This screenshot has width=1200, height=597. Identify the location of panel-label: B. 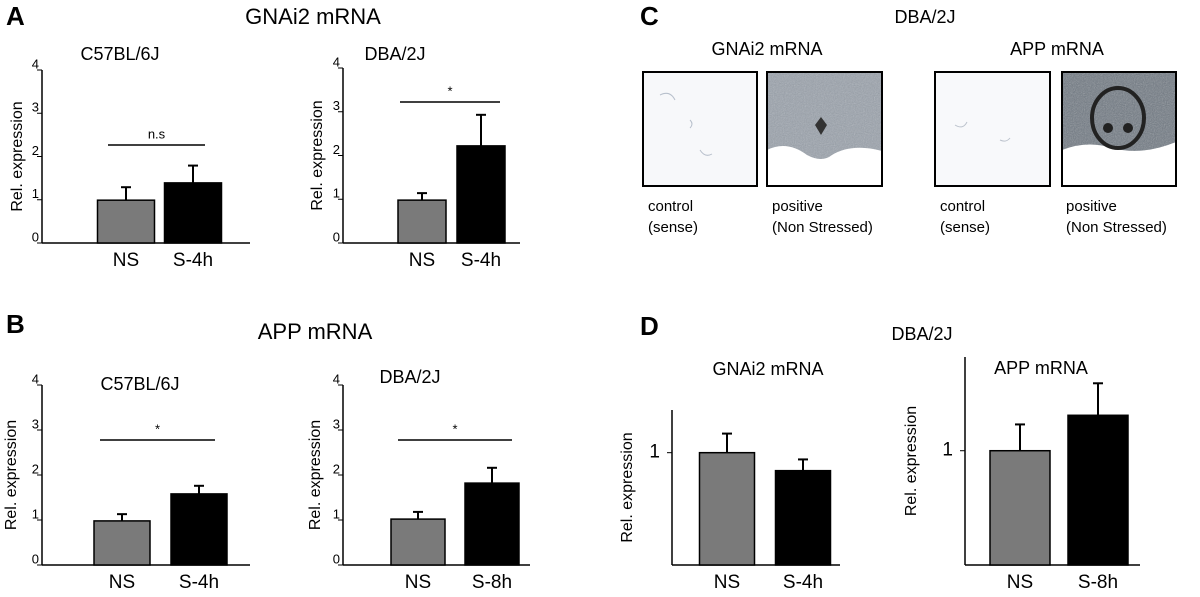
(15, 324).